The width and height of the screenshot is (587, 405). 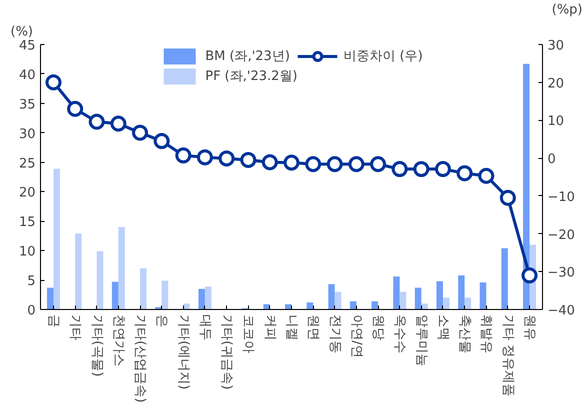 I want to click on y-axis-title: (%), so click(x=21, y=32).